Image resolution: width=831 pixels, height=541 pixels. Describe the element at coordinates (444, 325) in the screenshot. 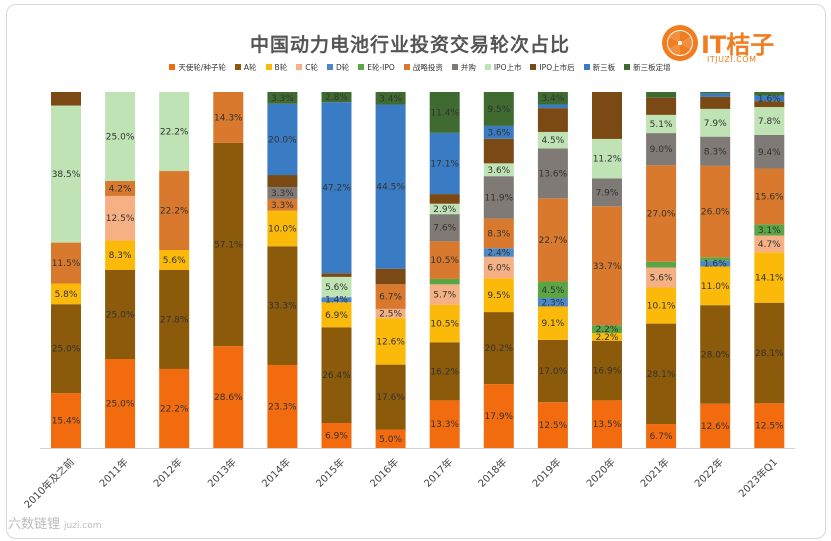

I see `data-label: 10.5%` at that location.